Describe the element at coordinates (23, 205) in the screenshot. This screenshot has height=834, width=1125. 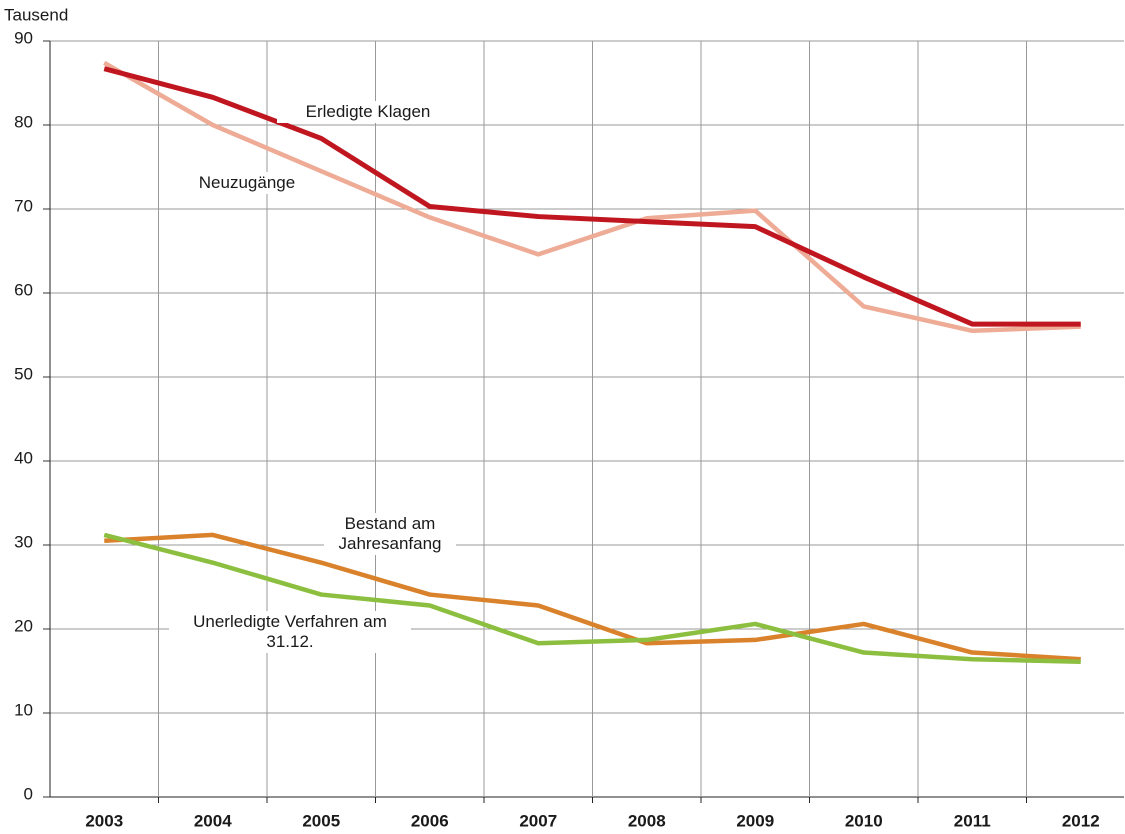
I see `y-tick-label: 70` at that location.